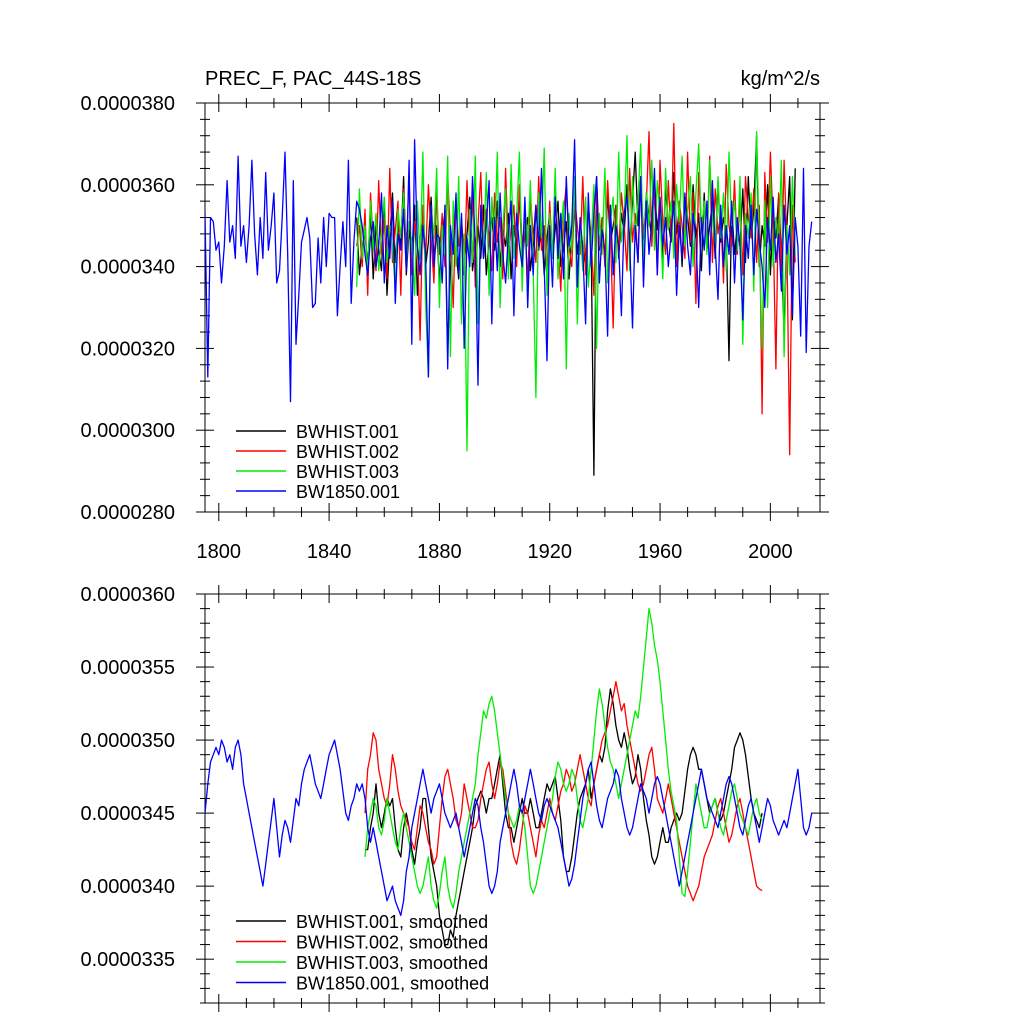 The image size is (1024, 1024). I want to click on bottom-series-bwhist-002-smoothed, so click(563, 791).